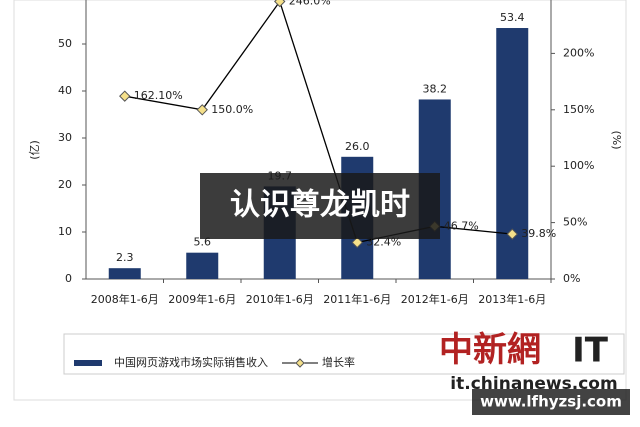 This screenshot has height=427, width=640. What do you see at coordinates (158, 95) in the screenshot?
I see `line-value-label: 162.10%` at bounding box center [158, 95].